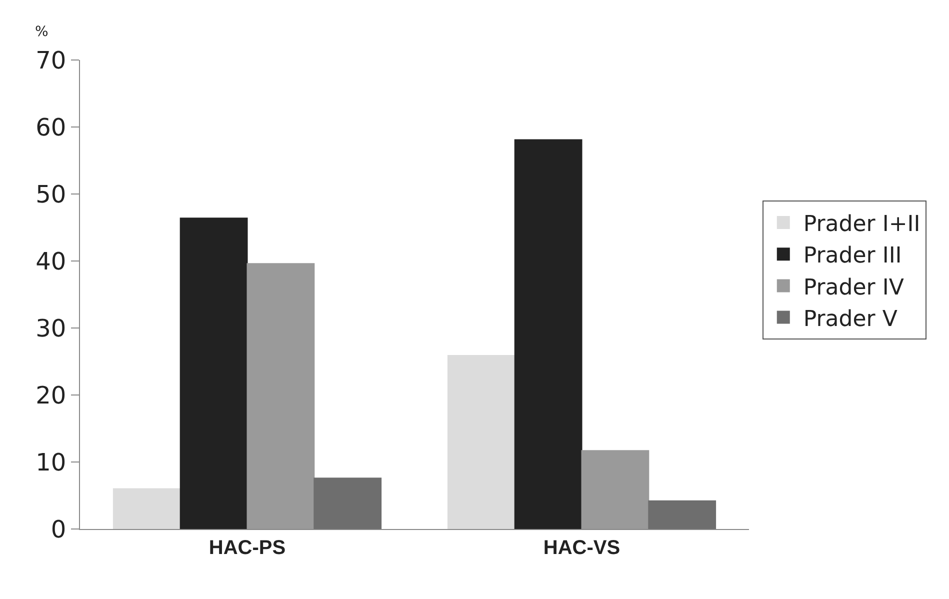 This screenshot has width=949, height=599. I want to click on x-tick-label: HAC-PS, so click(247, 548).